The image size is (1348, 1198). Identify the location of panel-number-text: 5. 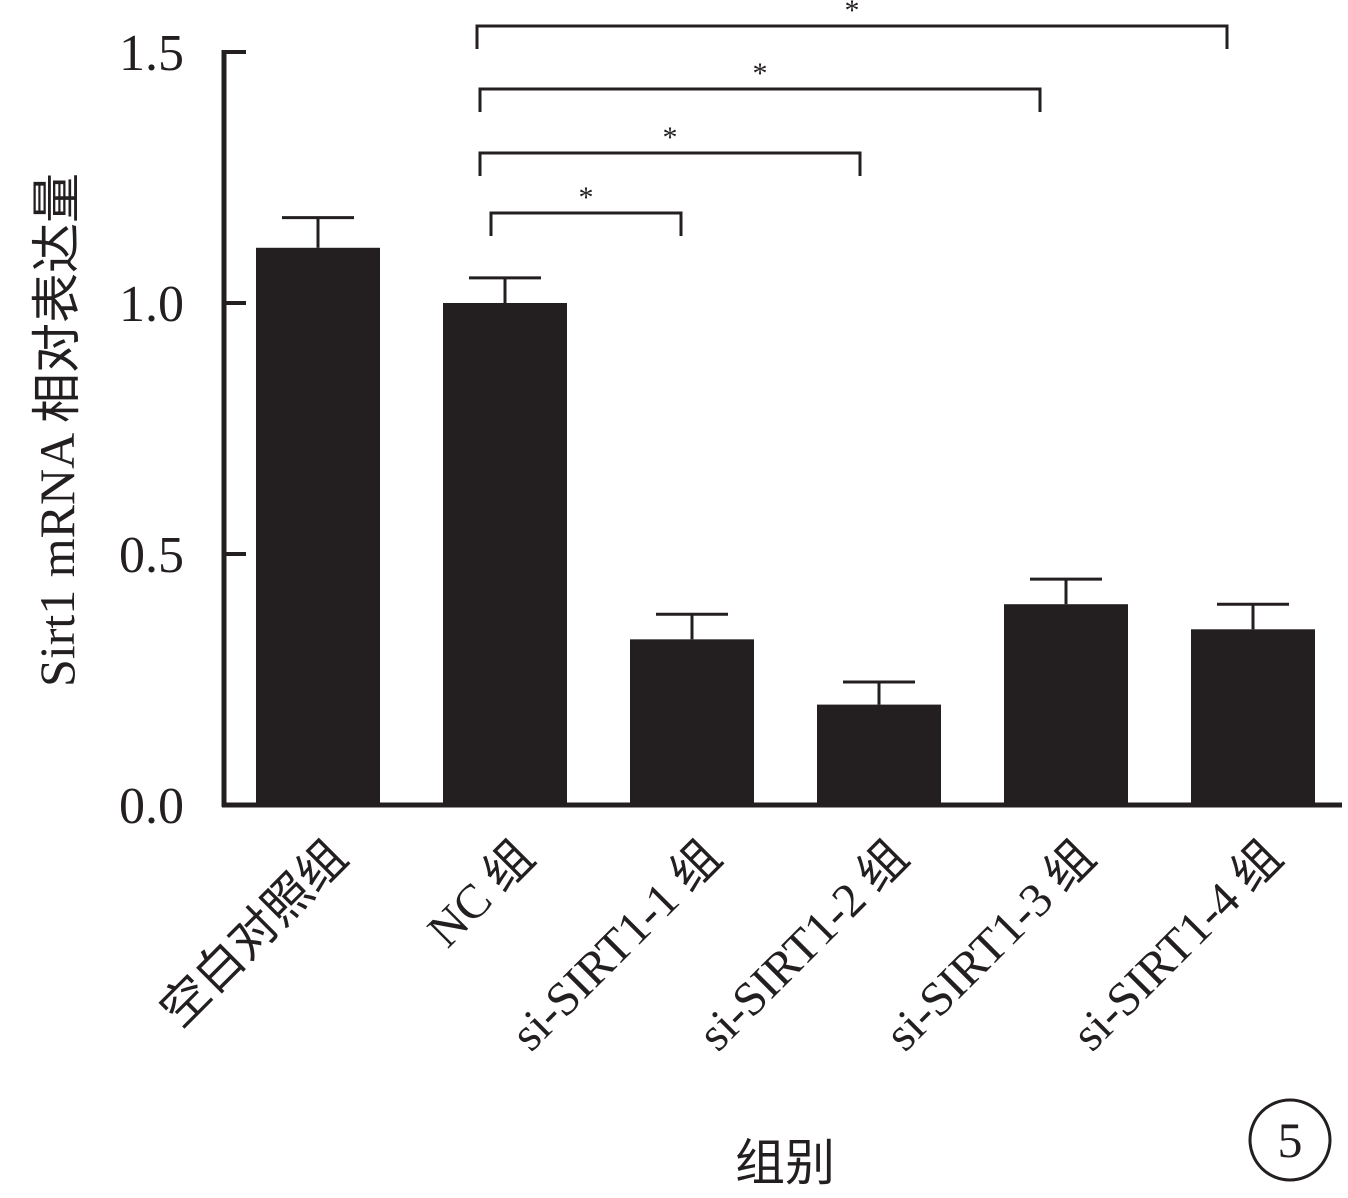
(1290, 1140).